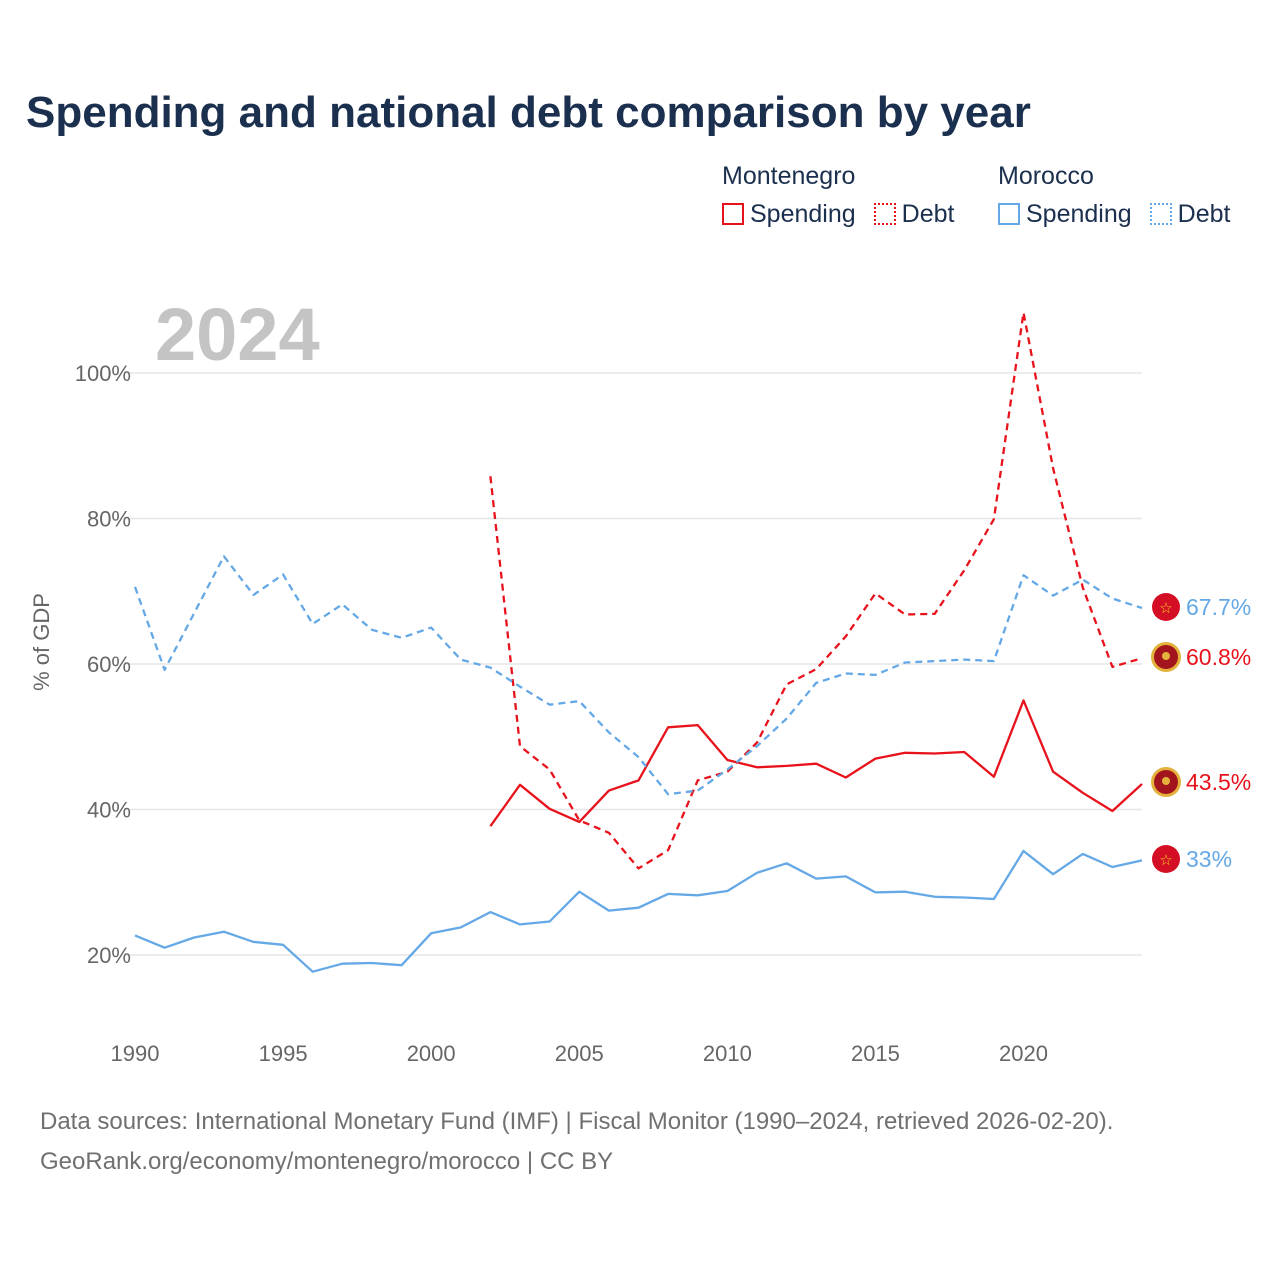  I want to click on x-tick-label: 2020, so click(1023, 1053).